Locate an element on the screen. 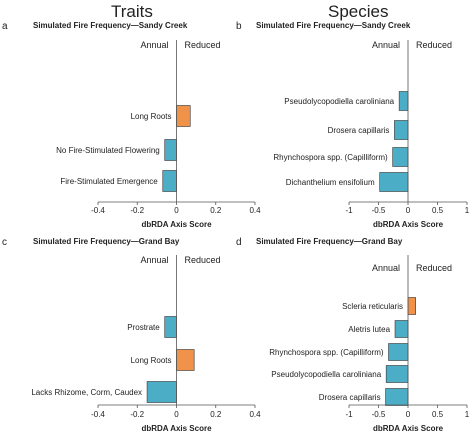 This screenshot has width=474, height=434. panel-b-left-annotation: Annual is located at coordinates (386, 45).